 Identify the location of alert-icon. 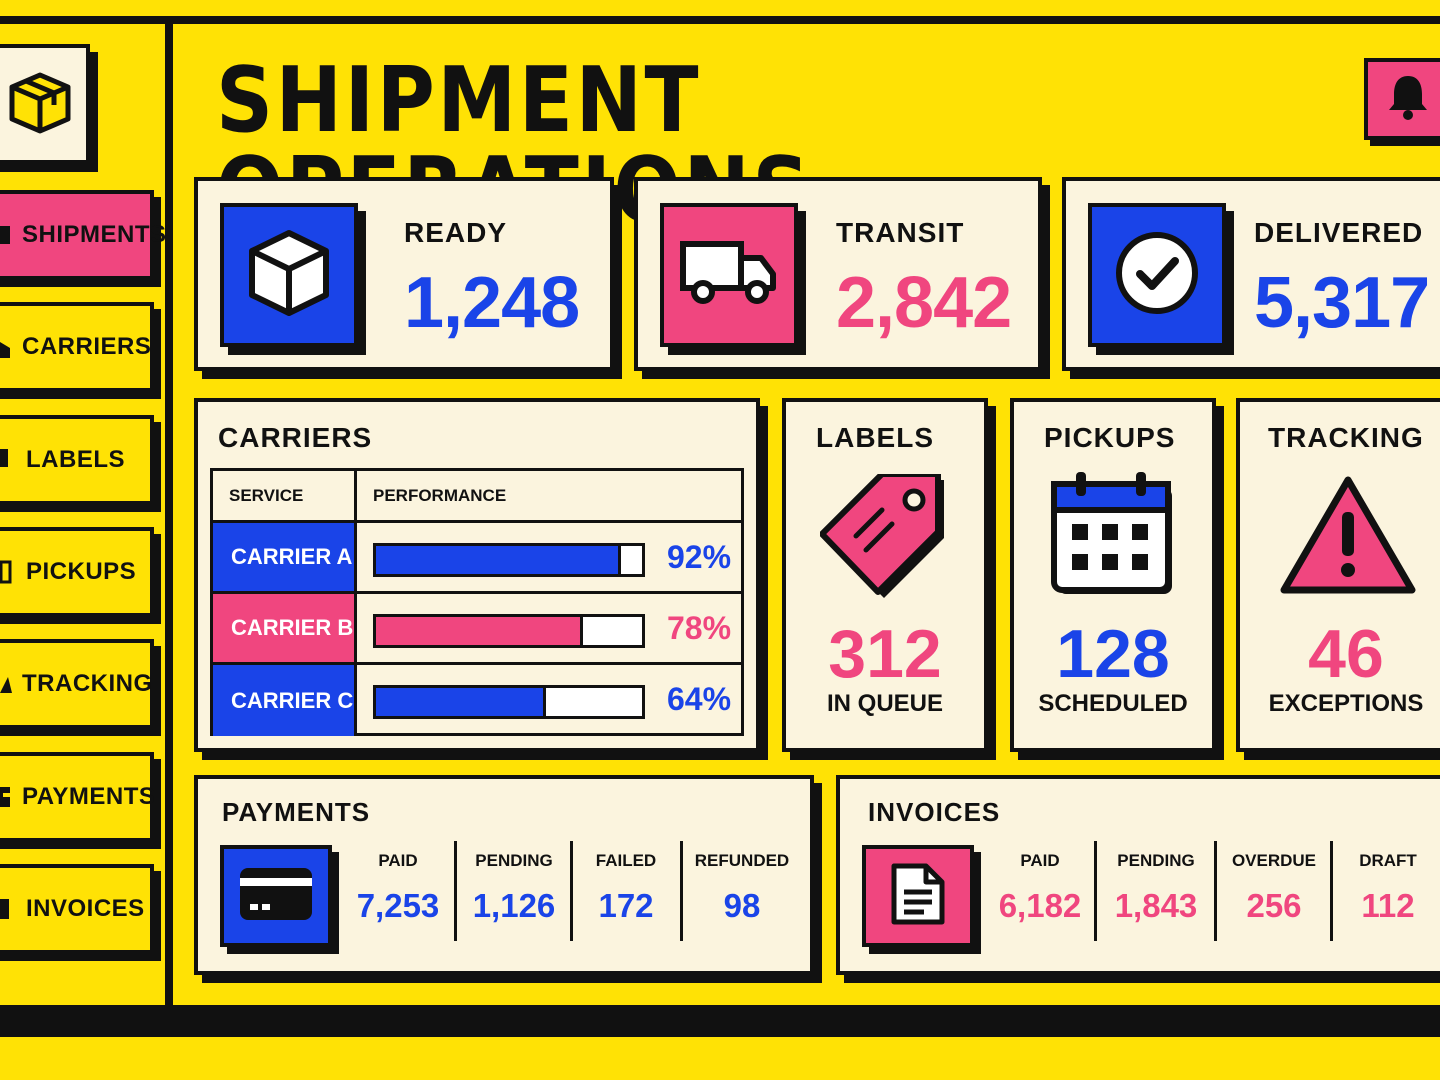
(7, 684).